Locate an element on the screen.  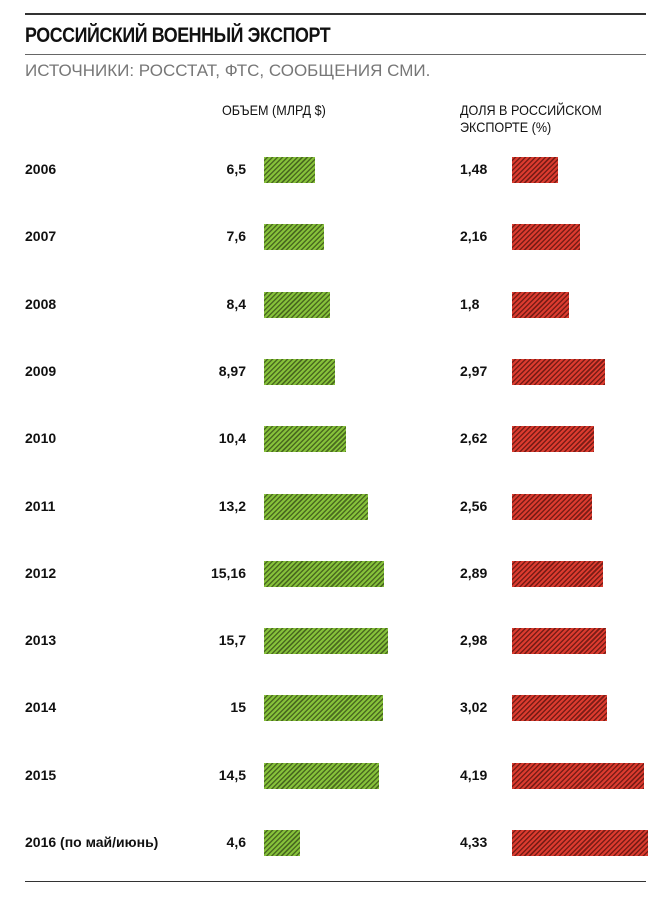
volume-column-header: ОБЪЕМ (МЛРД $) is located at coordinates (274, 110).